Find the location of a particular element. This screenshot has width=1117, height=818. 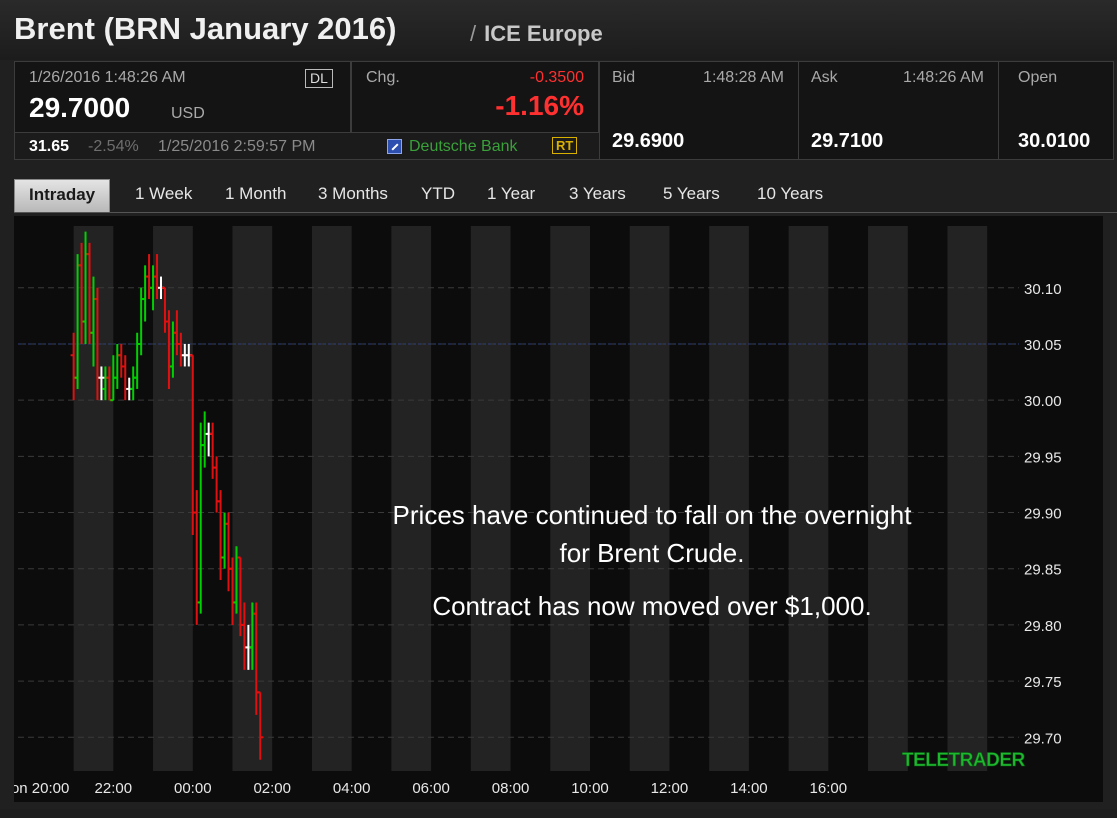

deutsche-bank-icon is located at coordinates (394, 146).